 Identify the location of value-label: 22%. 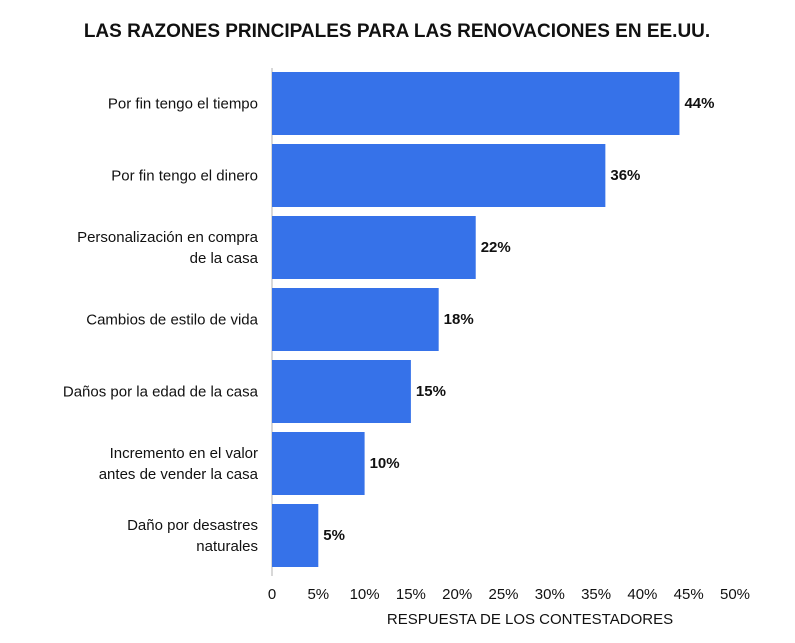
(496, 247).